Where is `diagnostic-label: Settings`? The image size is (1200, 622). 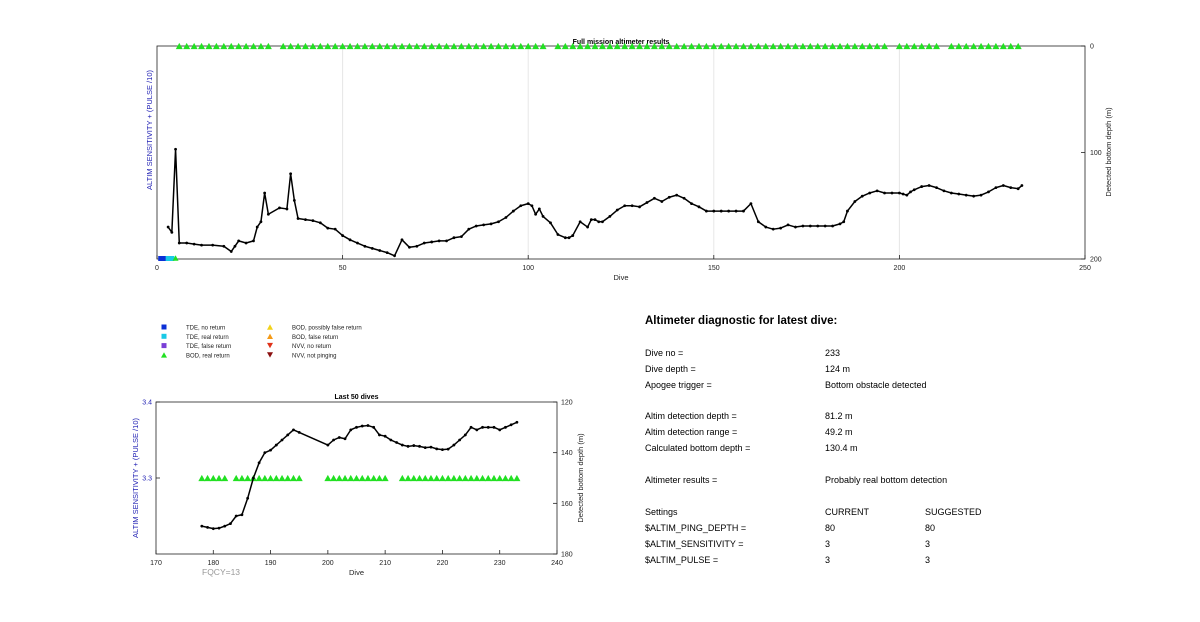 diagnostic-label: Settings is located at coordinates (661, 512).